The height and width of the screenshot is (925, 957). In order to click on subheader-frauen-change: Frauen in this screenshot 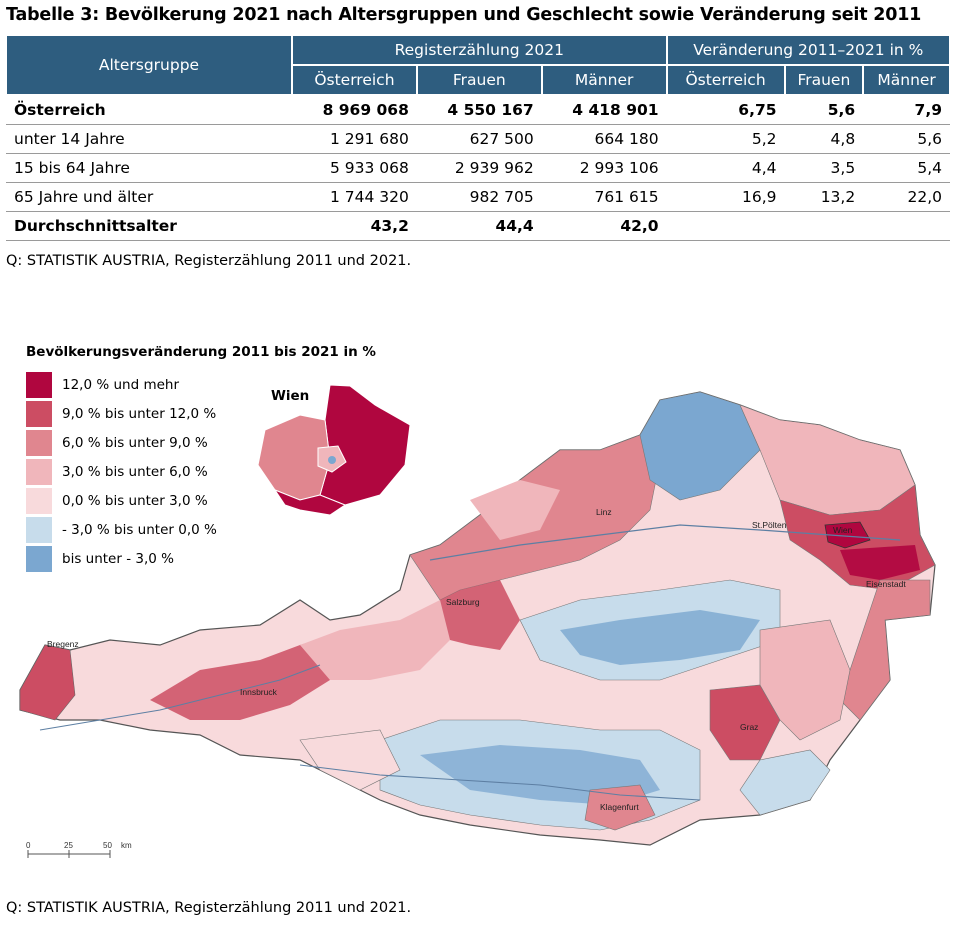, I will do `click(824, 80)`.